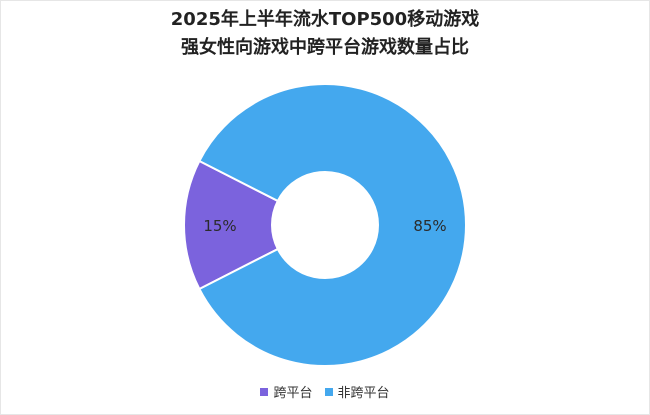  Describe the element at coordinates (363, 393) in the screenshot. I see `legend-label-non-cross-platform: 非跨平台` at that location.